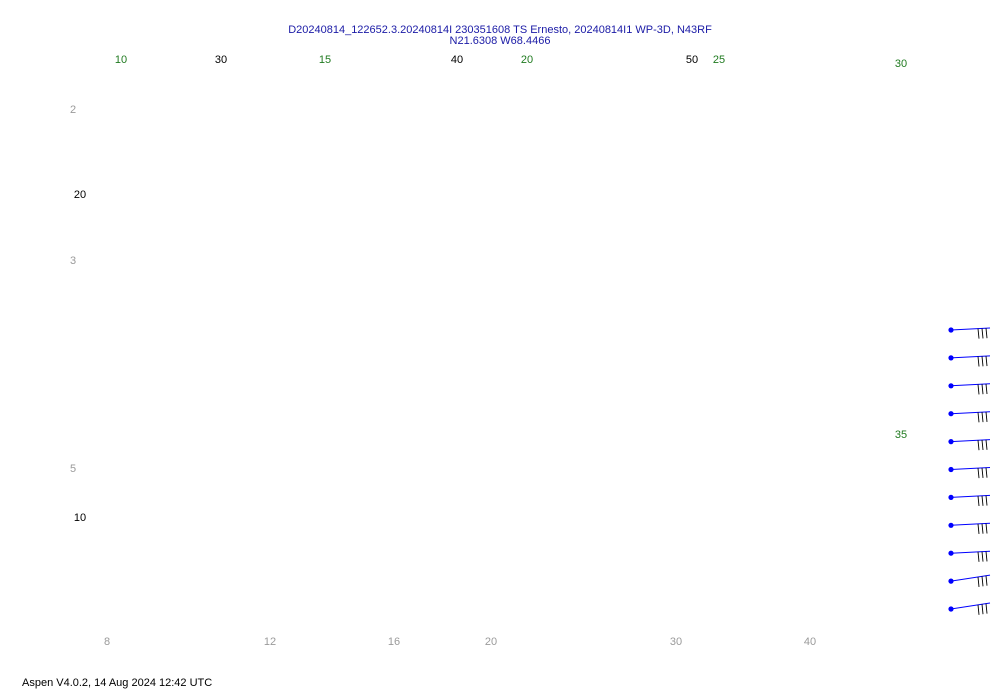  What do you see at coordinates (325, 60) in the screenshot?
I see `moist-adiabat-label: 15` at bounding box center [325, 60].